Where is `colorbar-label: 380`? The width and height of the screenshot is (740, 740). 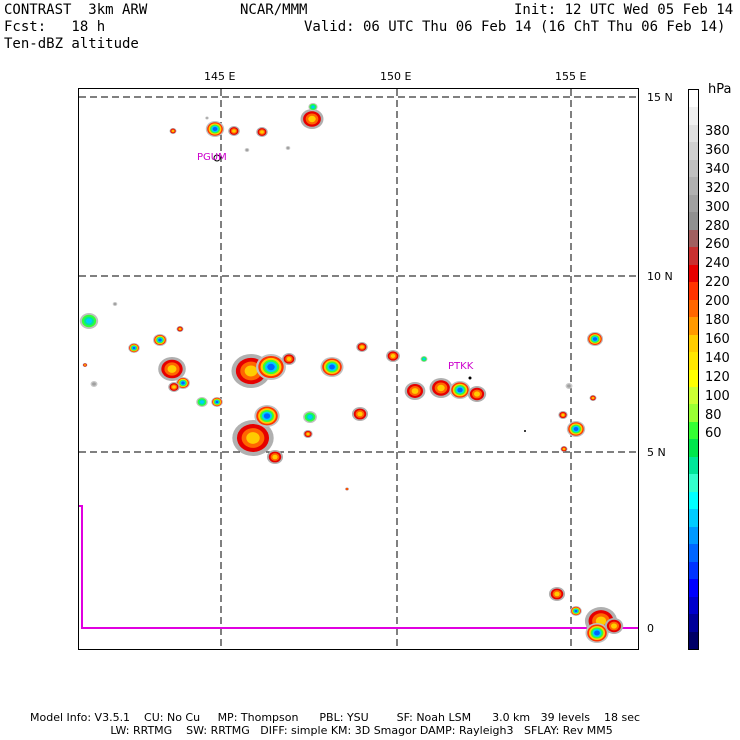
colorbar-label: 380 is located at coordinates (717, 131).